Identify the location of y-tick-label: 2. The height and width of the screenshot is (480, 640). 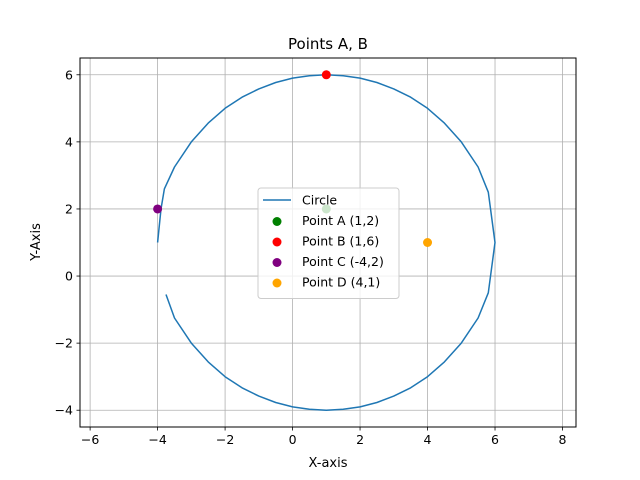
(69, 208).